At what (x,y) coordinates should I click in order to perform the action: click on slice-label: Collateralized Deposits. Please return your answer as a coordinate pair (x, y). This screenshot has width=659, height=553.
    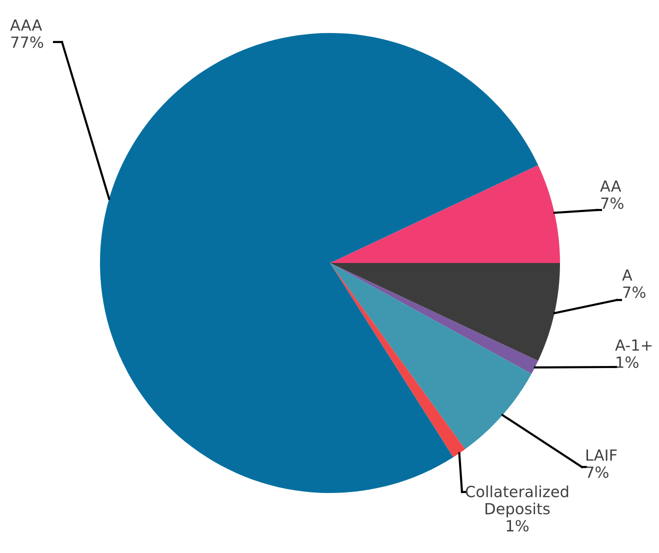
    Looking at the image, I should click on (517, 502).